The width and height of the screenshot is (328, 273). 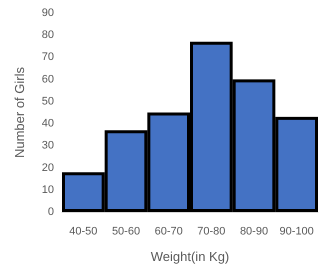 I want to click on y-tick-label: 60, so click(x=48, y=79).